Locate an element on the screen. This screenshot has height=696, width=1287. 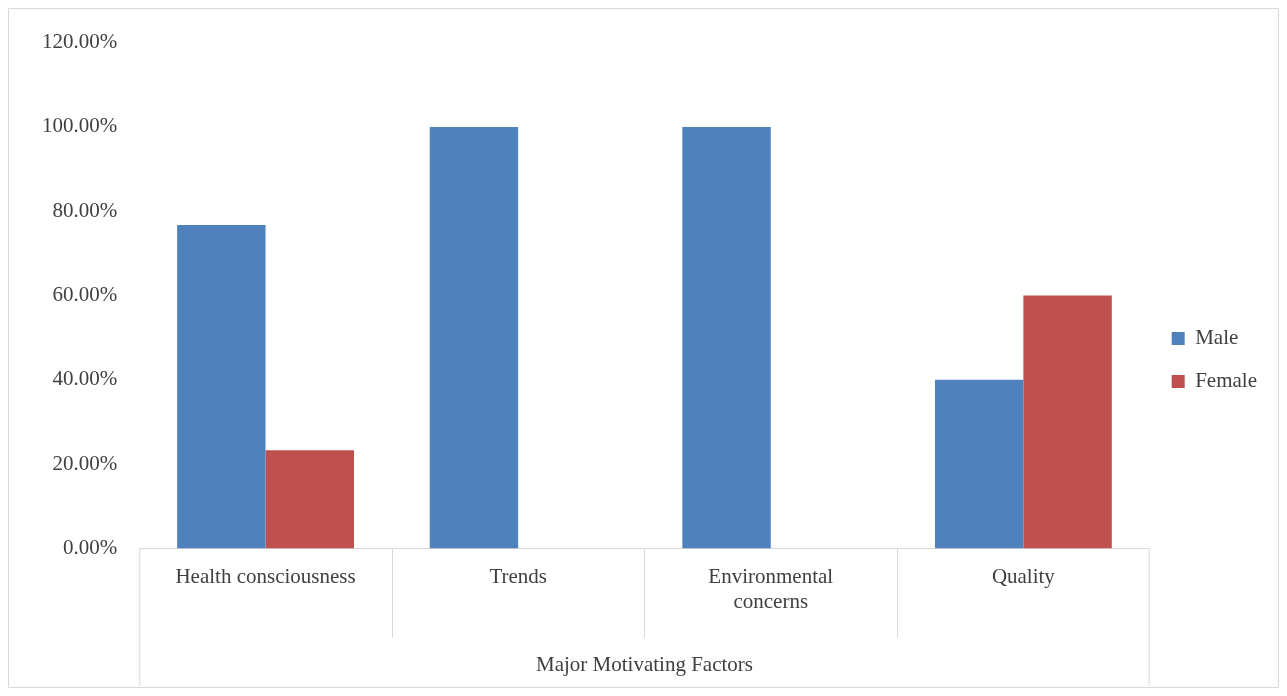
y-tick-label: 20.00% is located at coordinates (85, 462).